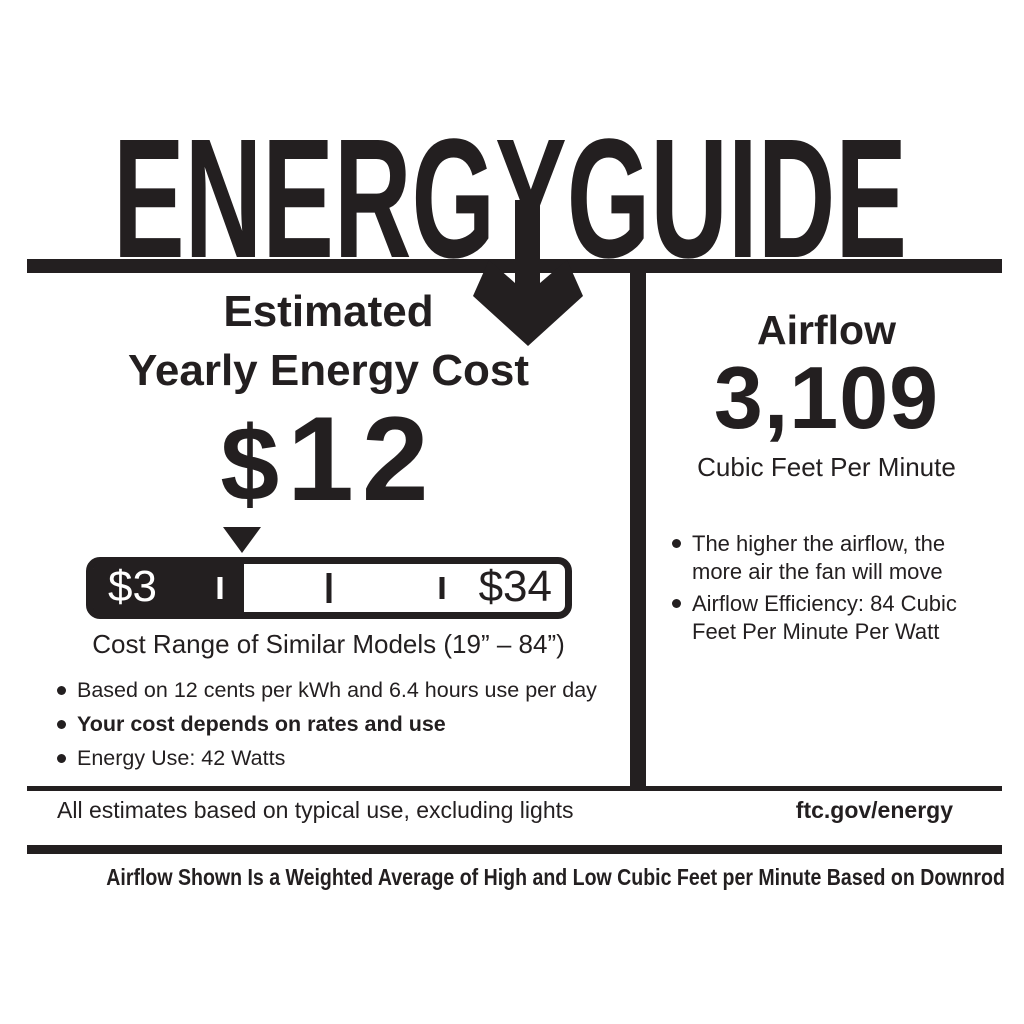  What do you see at coordinates (261, 724) in the screenshot?
I see `list-item-text: Your cost depends on rates and use` at bounding box center [261, 724].